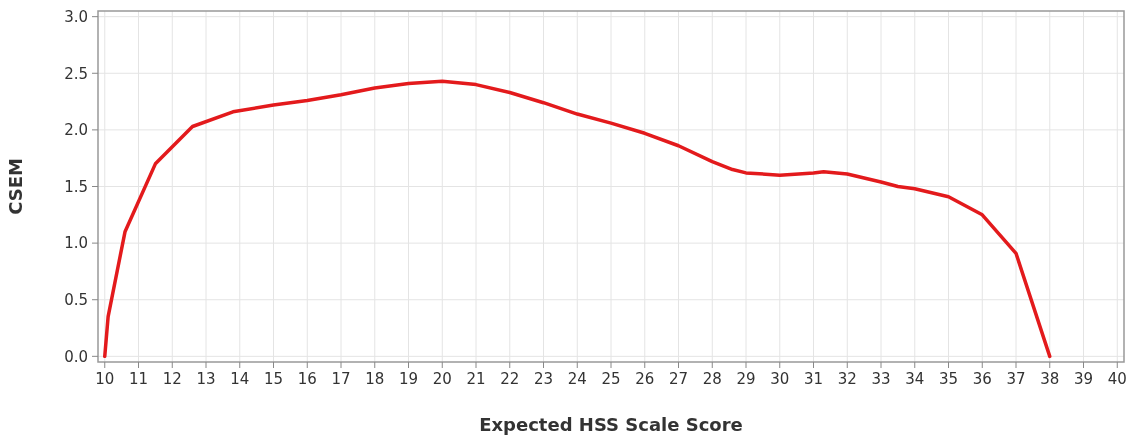 Image resolution: width=1138 pixels, height=443 pixels. Describe the element at coordinates (1050, 379) in the screenshot. I see `x-tick-label: 38` at that location.